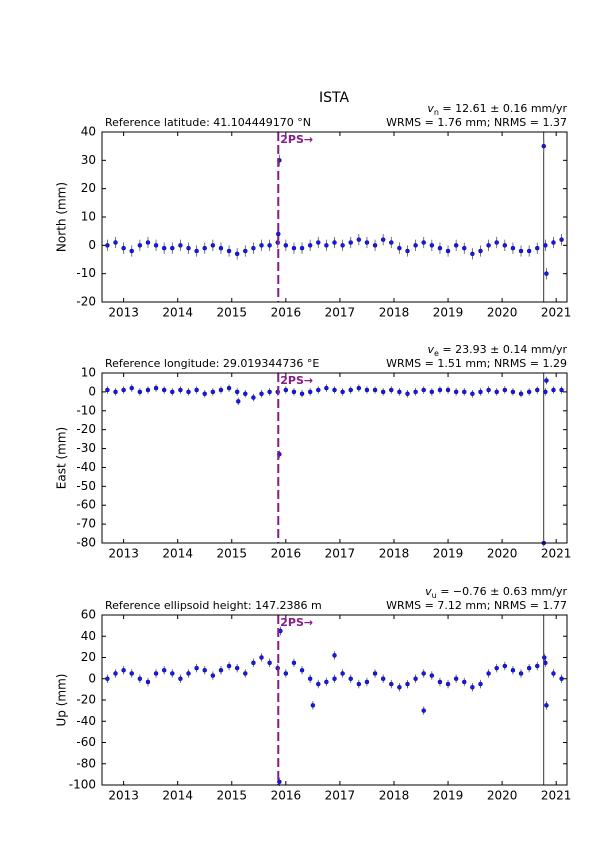  Describe the element at coordinates (86, 448) in the screenshot. I see `y-tick-label: -30` at that location.